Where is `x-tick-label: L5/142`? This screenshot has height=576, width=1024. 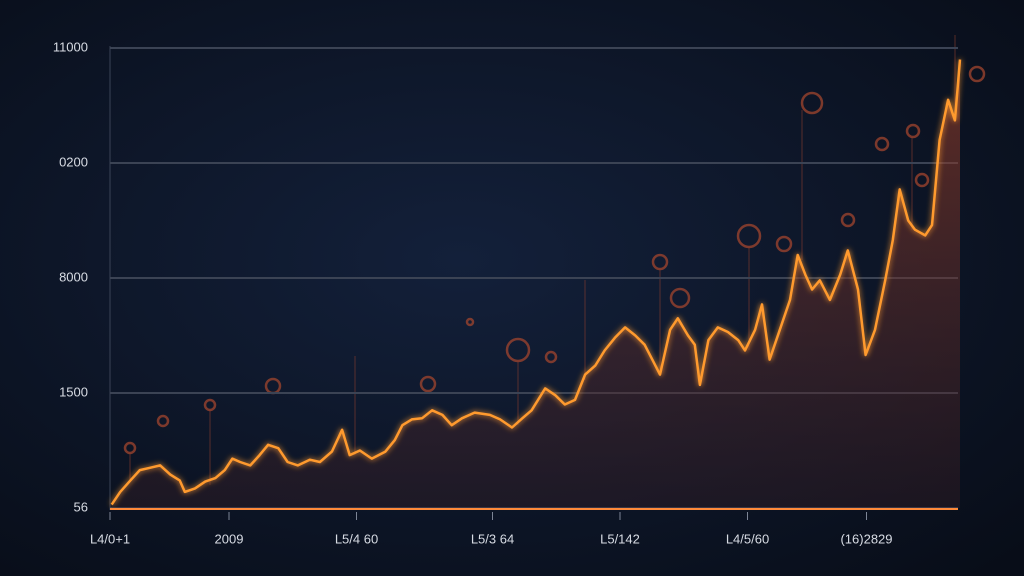 x-tick-label: L5/142 is located at coordinates (620, 538).